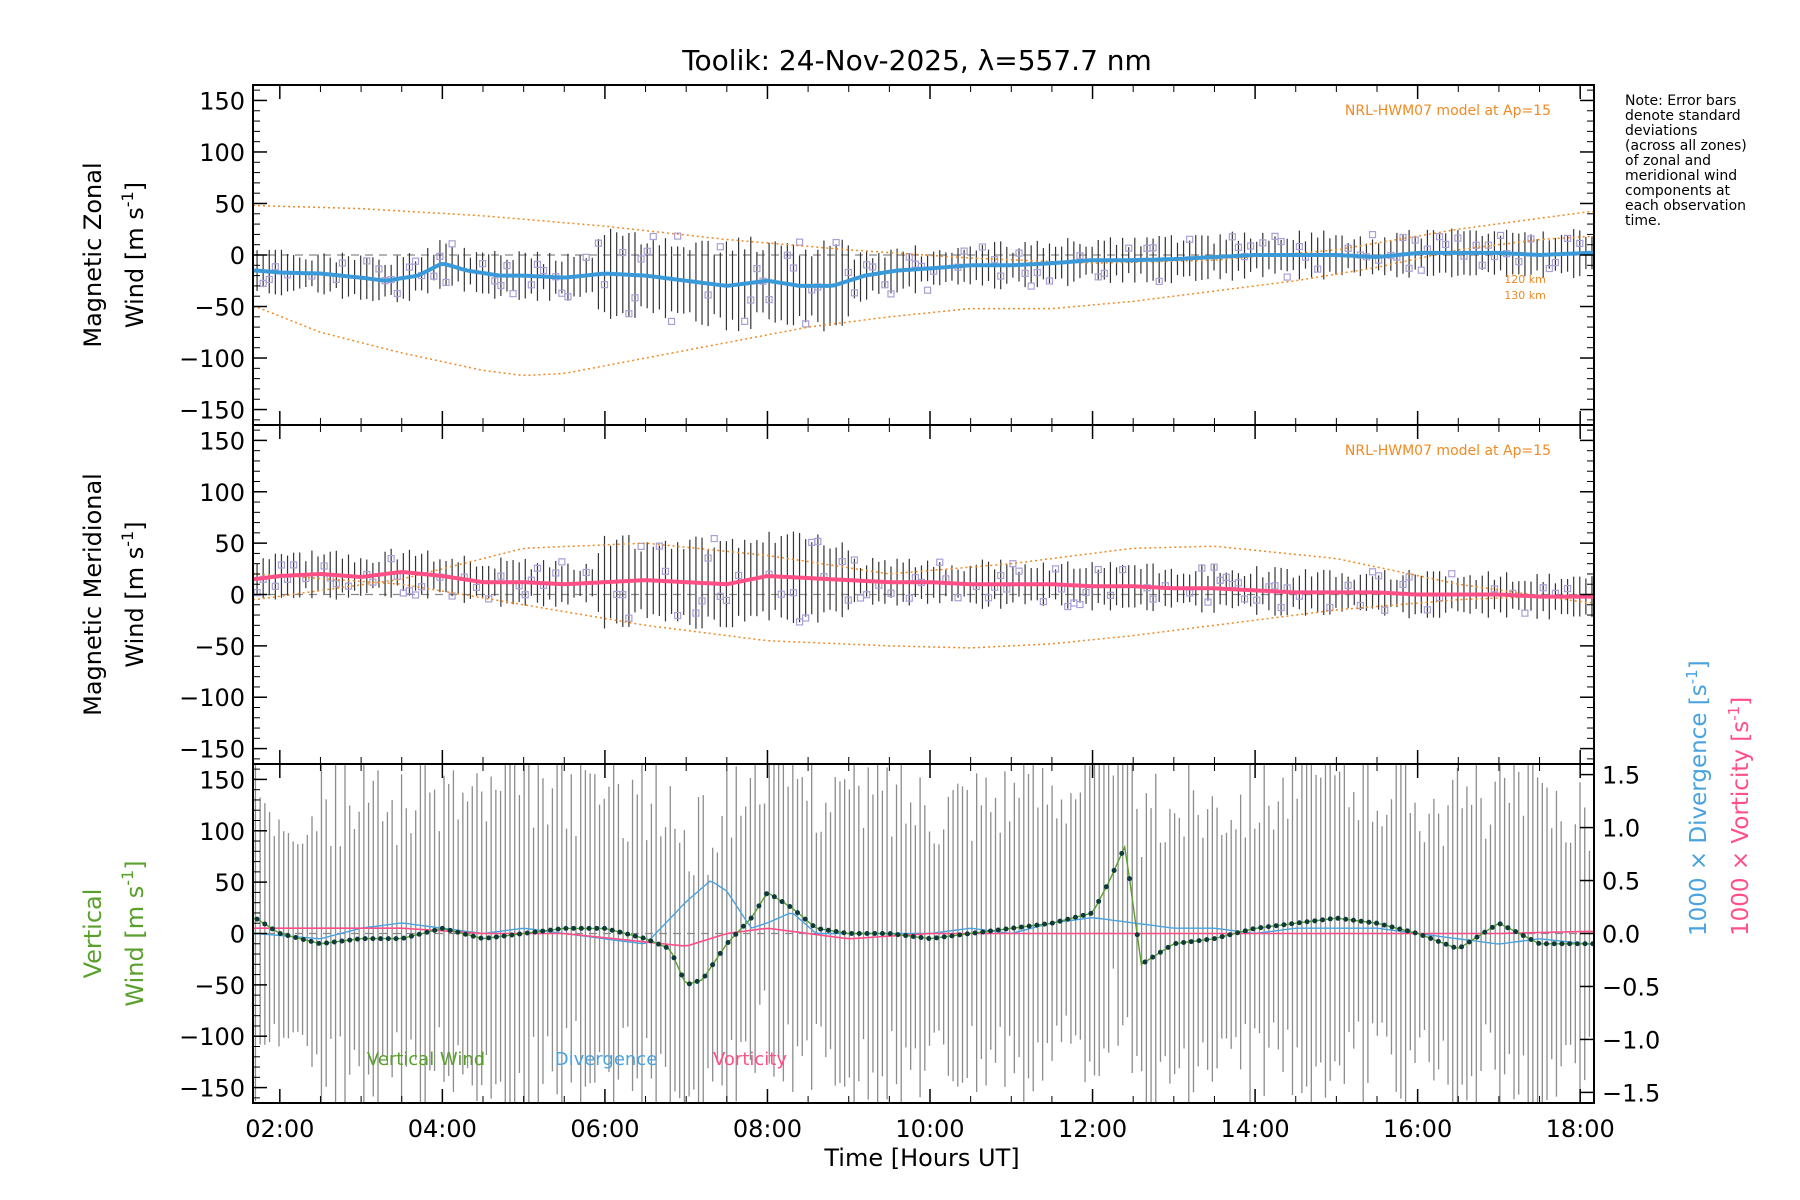  What do you see at coordinates (1631, 1093) in the screenshot?
I see `y2-tick-label: −1.5` at bounding box center [1631, 1093].